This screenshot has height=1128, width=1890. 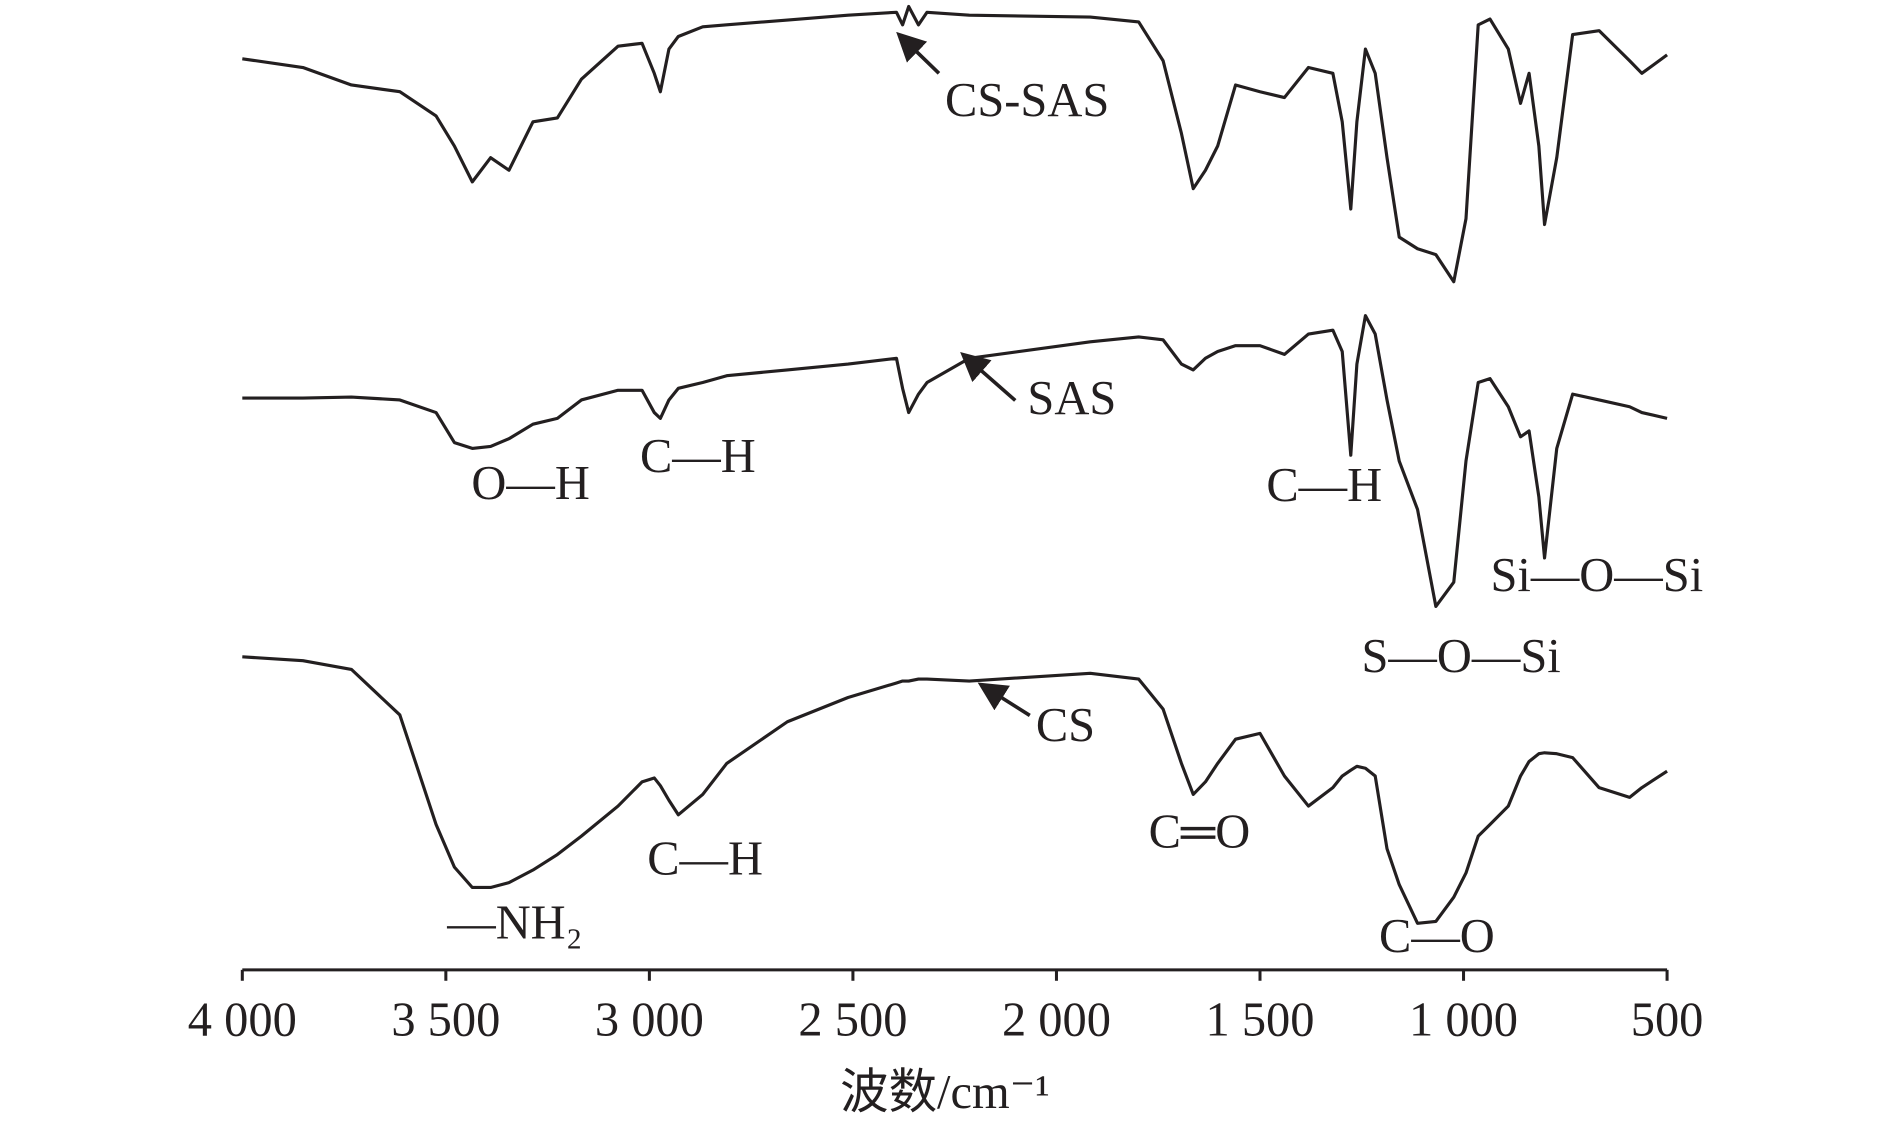 What do you see at coordinates (445, 1020) in the screenshot?
I see `x-tick-label: 3 500` at bounding box center [445, 1020].